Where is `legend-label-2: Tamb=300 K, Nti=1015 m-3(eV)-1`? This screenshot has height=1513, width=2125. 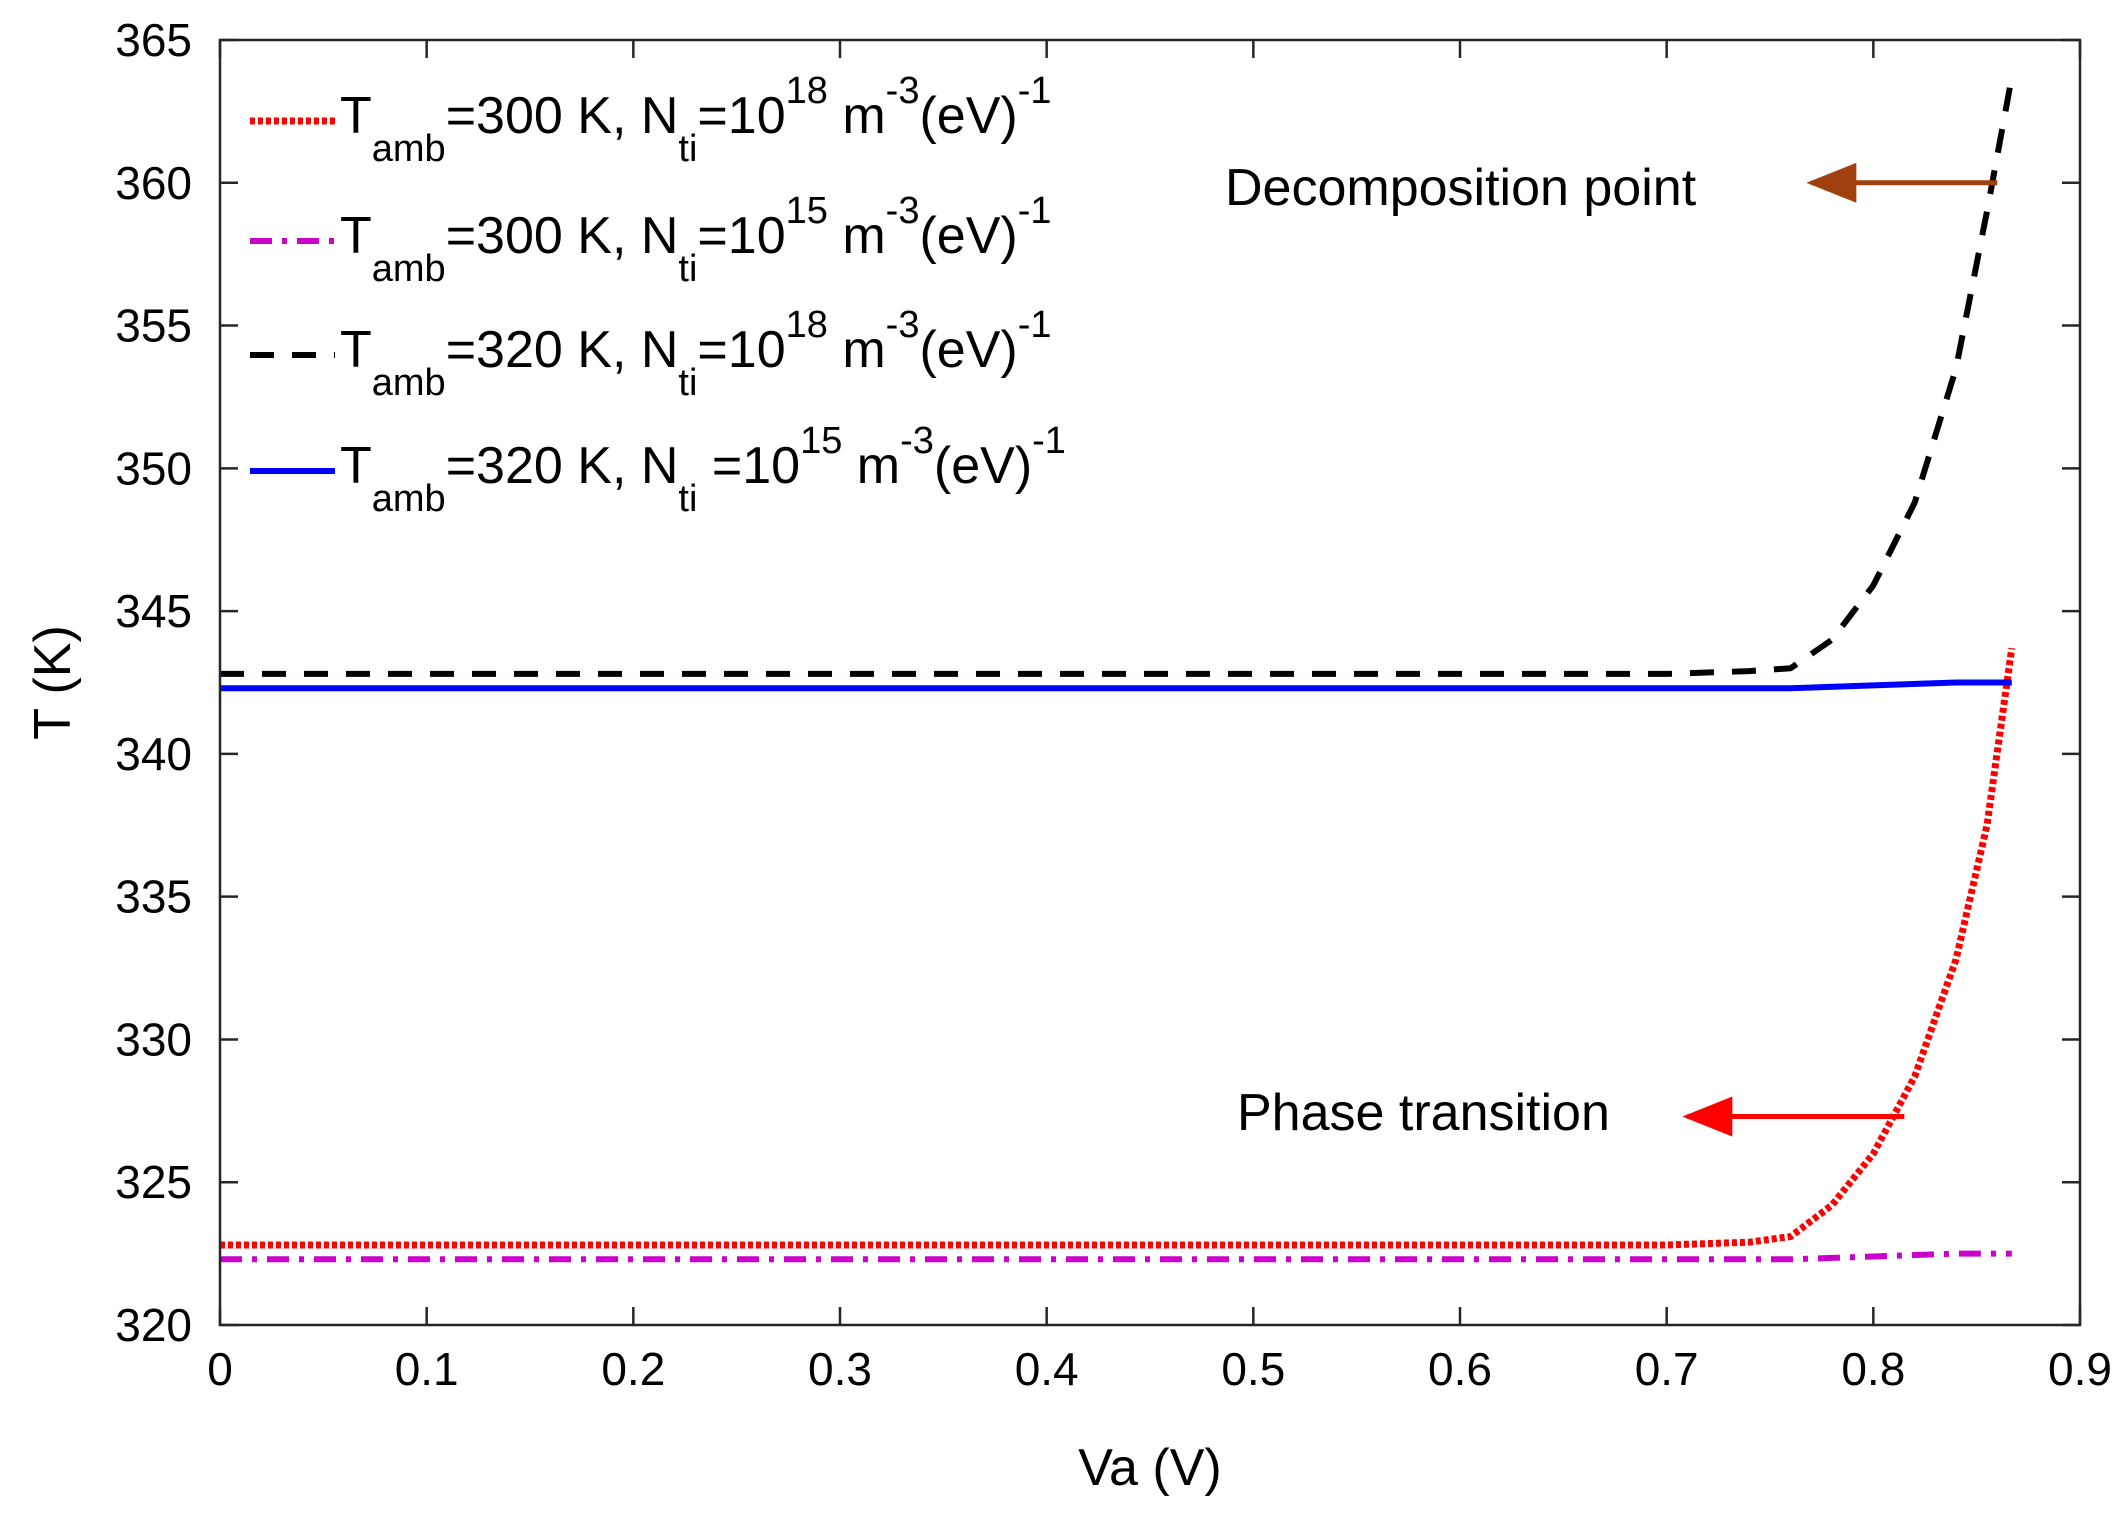
legend-label-2: Tamb=300 K, Nti=1015 m-3(eV)-1 is located at coordinates (696, 240).